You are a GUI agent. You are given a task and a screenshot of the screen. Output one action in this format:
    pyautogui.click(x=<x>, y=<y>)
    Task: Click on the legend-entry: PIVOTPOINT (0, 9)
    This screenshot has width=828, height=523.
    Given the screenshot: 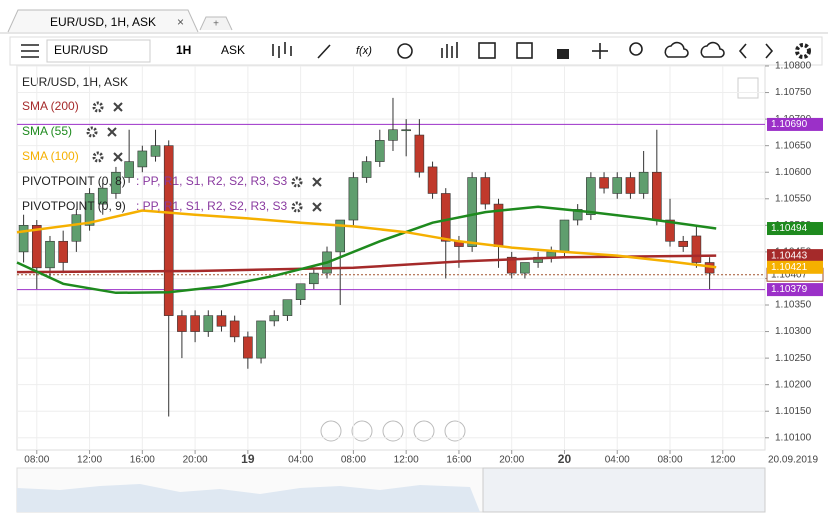 What is the action you would take?
    pyautogui.click(x=74, y=206)
    